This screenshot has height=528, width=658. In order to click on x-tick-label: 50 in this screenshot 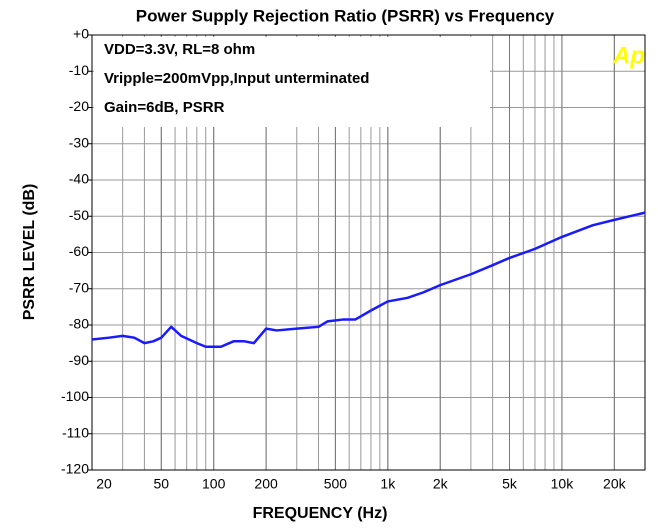, I will do `click(161, 484)`.